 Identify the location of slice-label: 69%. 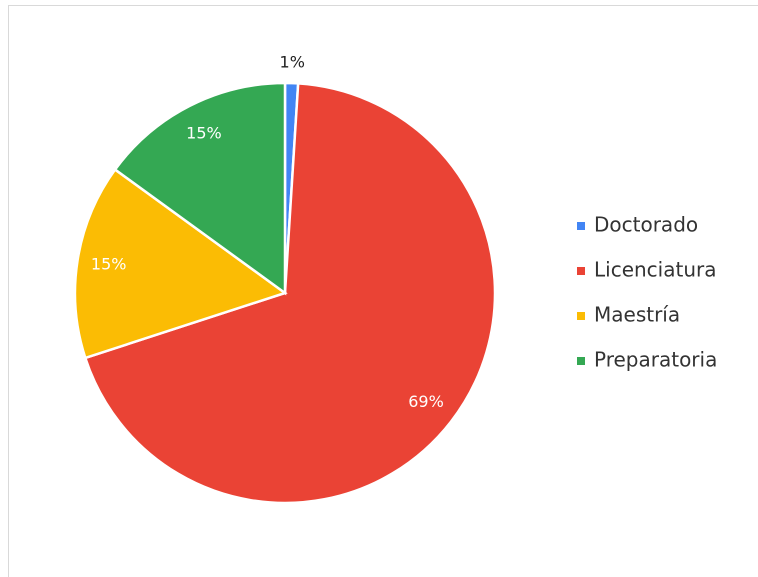
(426, 401).